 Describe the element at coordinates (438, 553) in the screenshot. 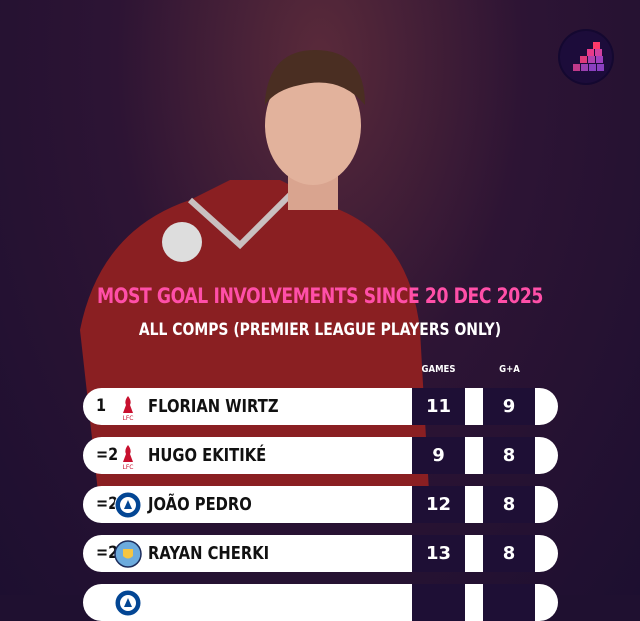

I see `games-value: 13` at that location.